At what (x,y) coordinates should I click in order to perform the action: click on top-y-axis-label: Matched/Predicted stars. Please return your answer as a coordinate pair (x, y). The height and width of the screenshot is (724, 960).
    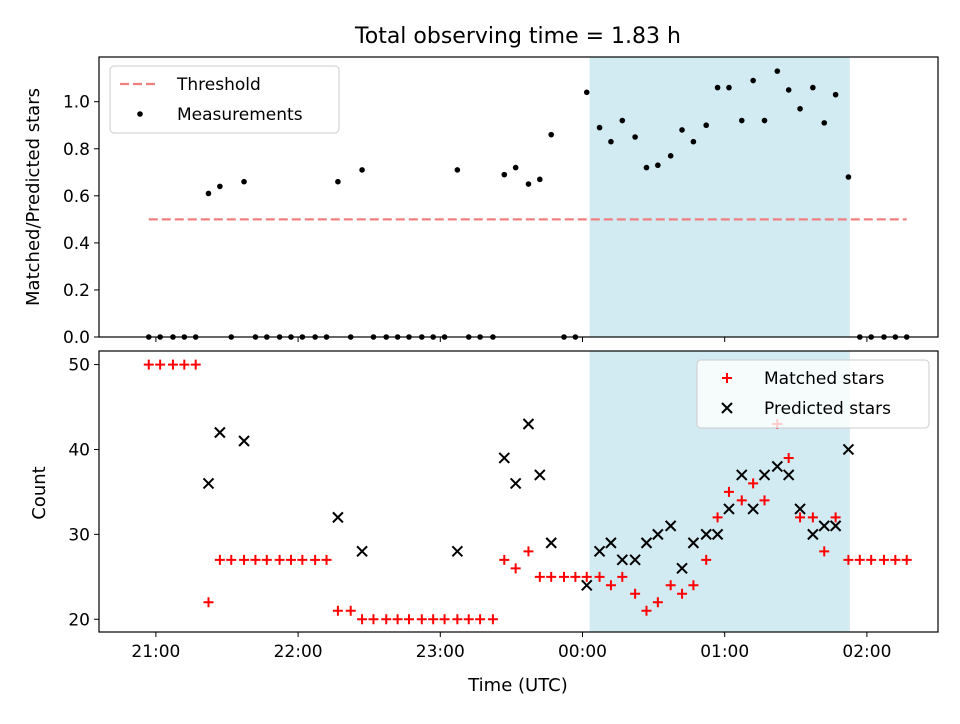
    Looking at the image, I should click on (33, 197).